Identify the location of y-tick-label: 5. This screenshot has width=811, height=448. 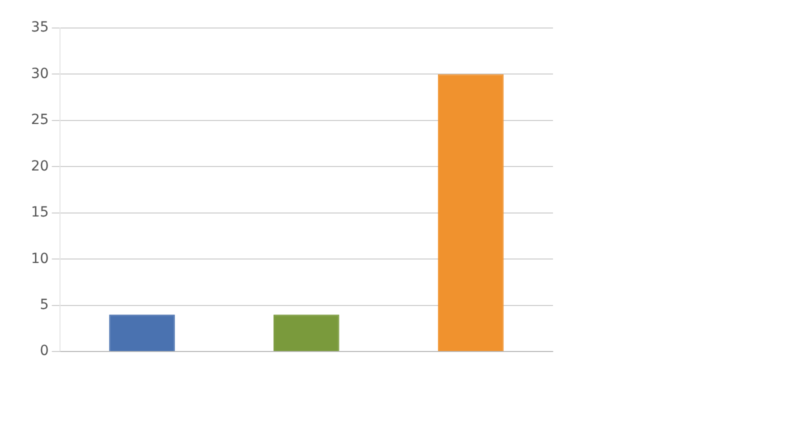
(44, 305).